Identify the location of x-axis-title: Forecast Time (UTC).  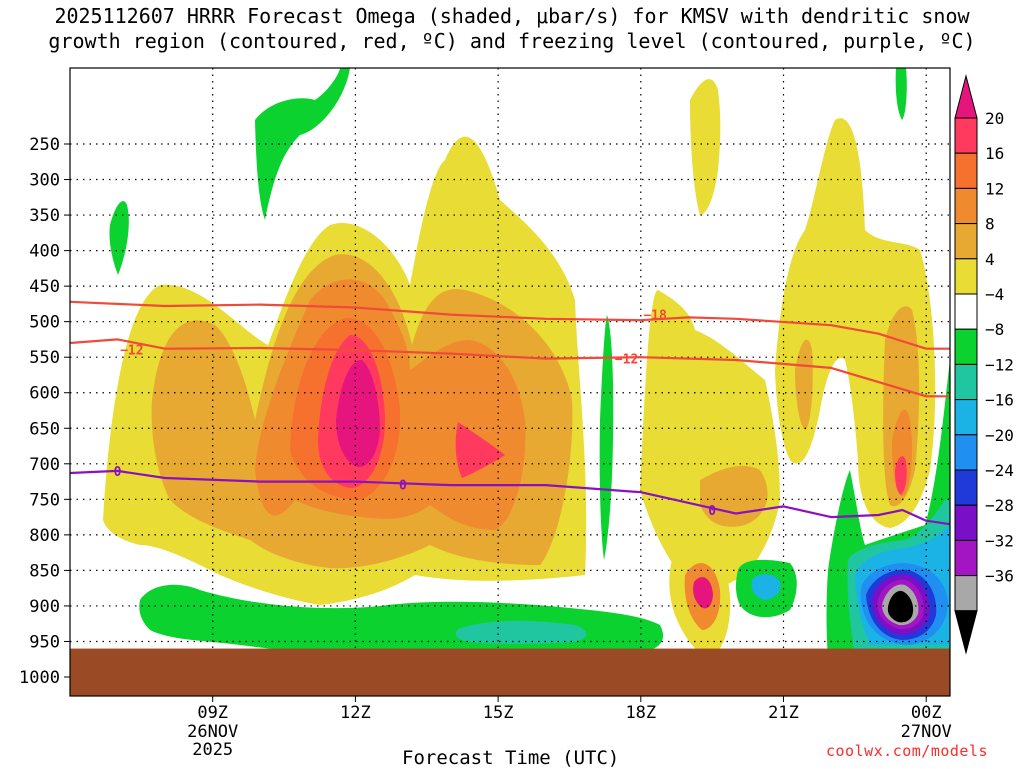
(511, 758).